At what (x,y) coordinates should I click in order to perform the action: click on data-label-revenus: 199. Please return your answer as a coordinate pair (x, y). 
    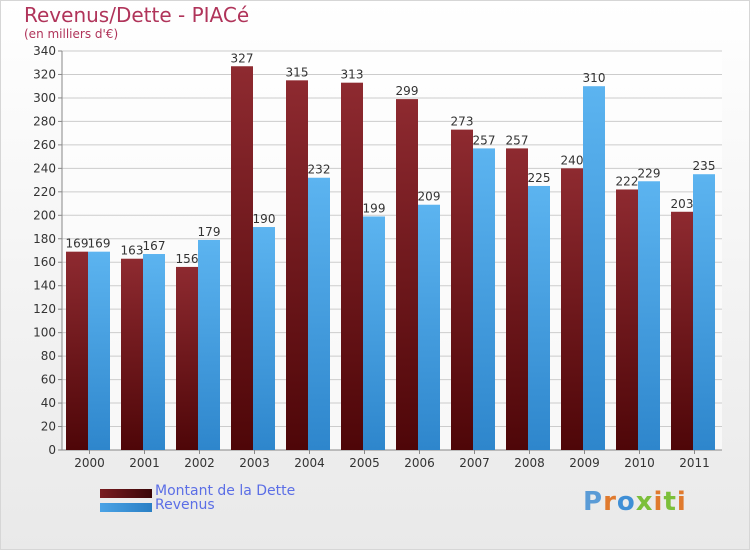
    Looking at the image, I should click on (374, 208).